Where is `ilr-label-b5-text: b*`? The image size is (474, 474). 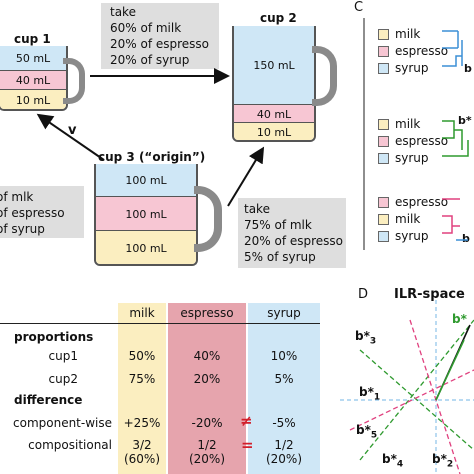 ilr-label-b5-text: b* is located at coordinates (363, 430).